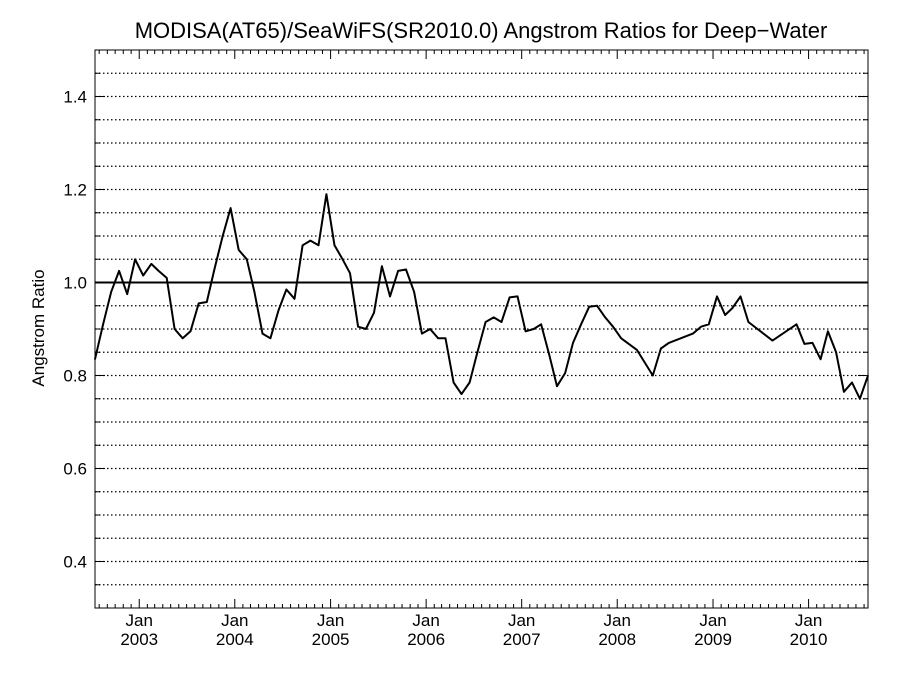  What do you see at coordinates (809, 639) in the screenshot?
I see `x-tick-label-year: 2010` at bounding box center [809, 639].